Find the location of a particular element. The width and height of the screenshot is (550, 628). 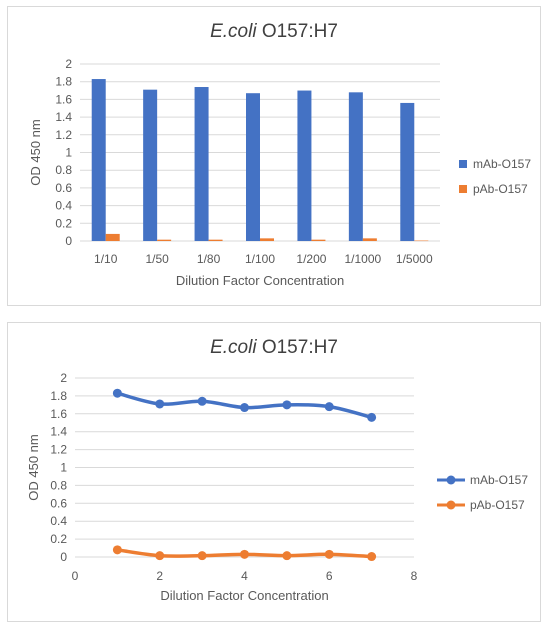

x-tick-label: 1/100 is located at coordinates (260, 259).